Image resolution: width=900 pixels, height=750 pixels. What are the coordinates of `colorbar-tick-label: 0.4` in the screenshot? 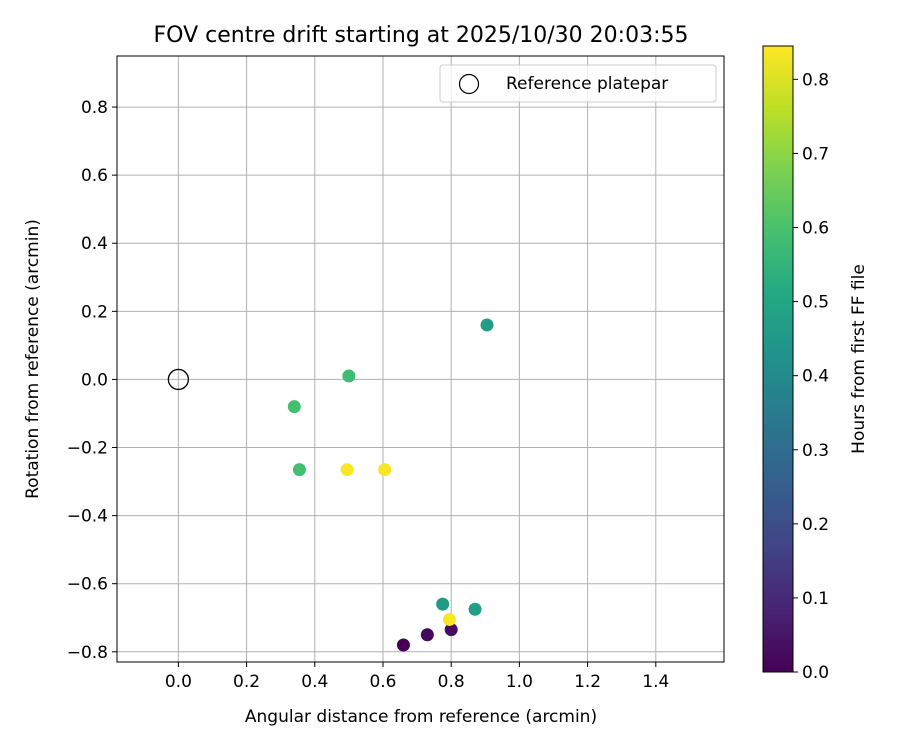 It's located at (815, 377).